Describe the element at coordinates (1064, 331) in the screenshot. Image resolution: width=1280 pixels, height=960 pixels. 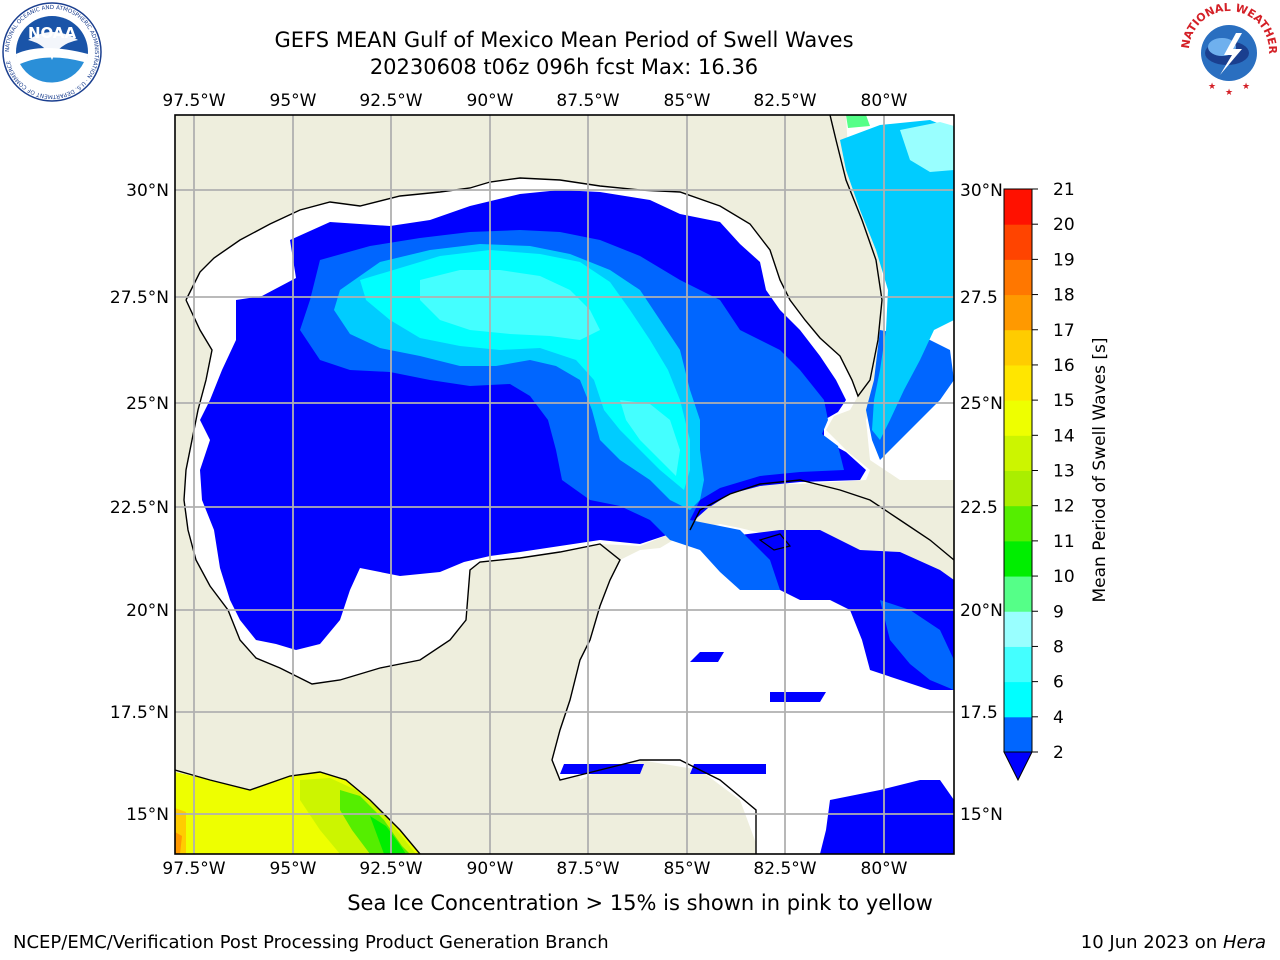
I see `colorbar-tick-label: 17` at that location.